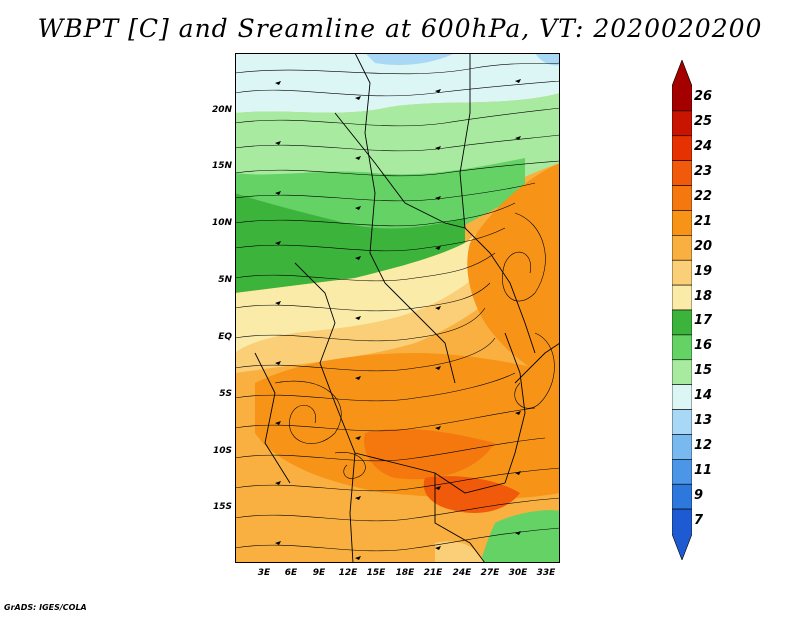 This screenshot has width=800, height=618. I want to click on grads-credit: GrADS: IGES/COLA, so click(45, 607).